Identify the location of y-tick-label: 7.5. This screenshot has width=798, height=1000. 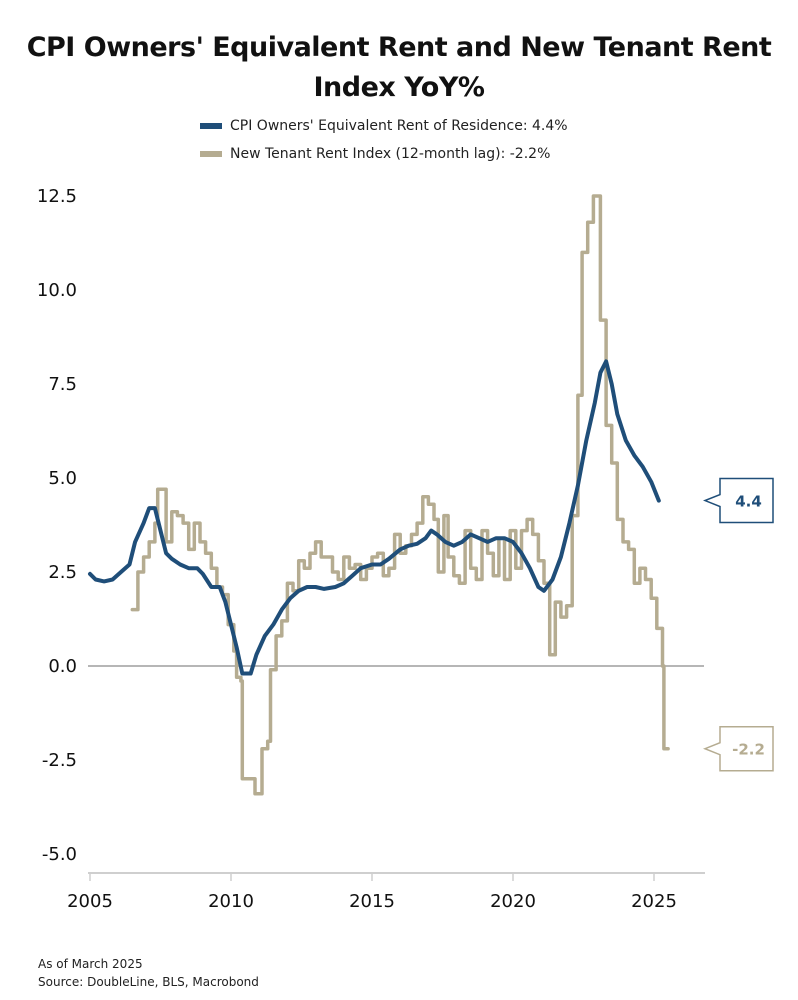
(62, 384).